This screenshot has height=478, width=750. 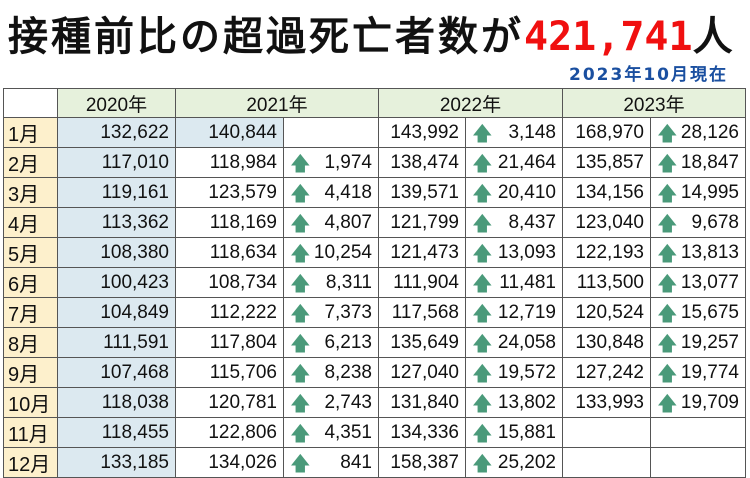 I want to click on deaths-2021-value: 108,734, so click(x=242, y=282).